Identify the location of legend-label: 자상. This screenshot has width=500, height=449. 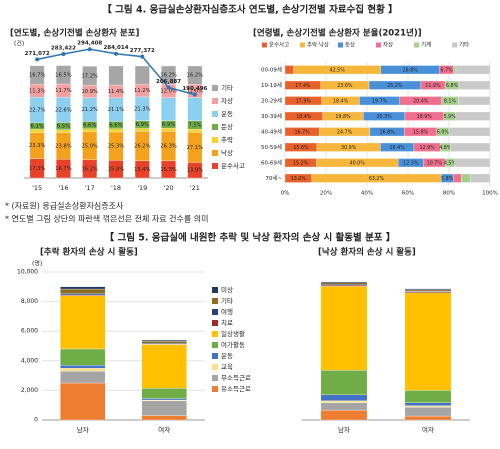
(227, 100).